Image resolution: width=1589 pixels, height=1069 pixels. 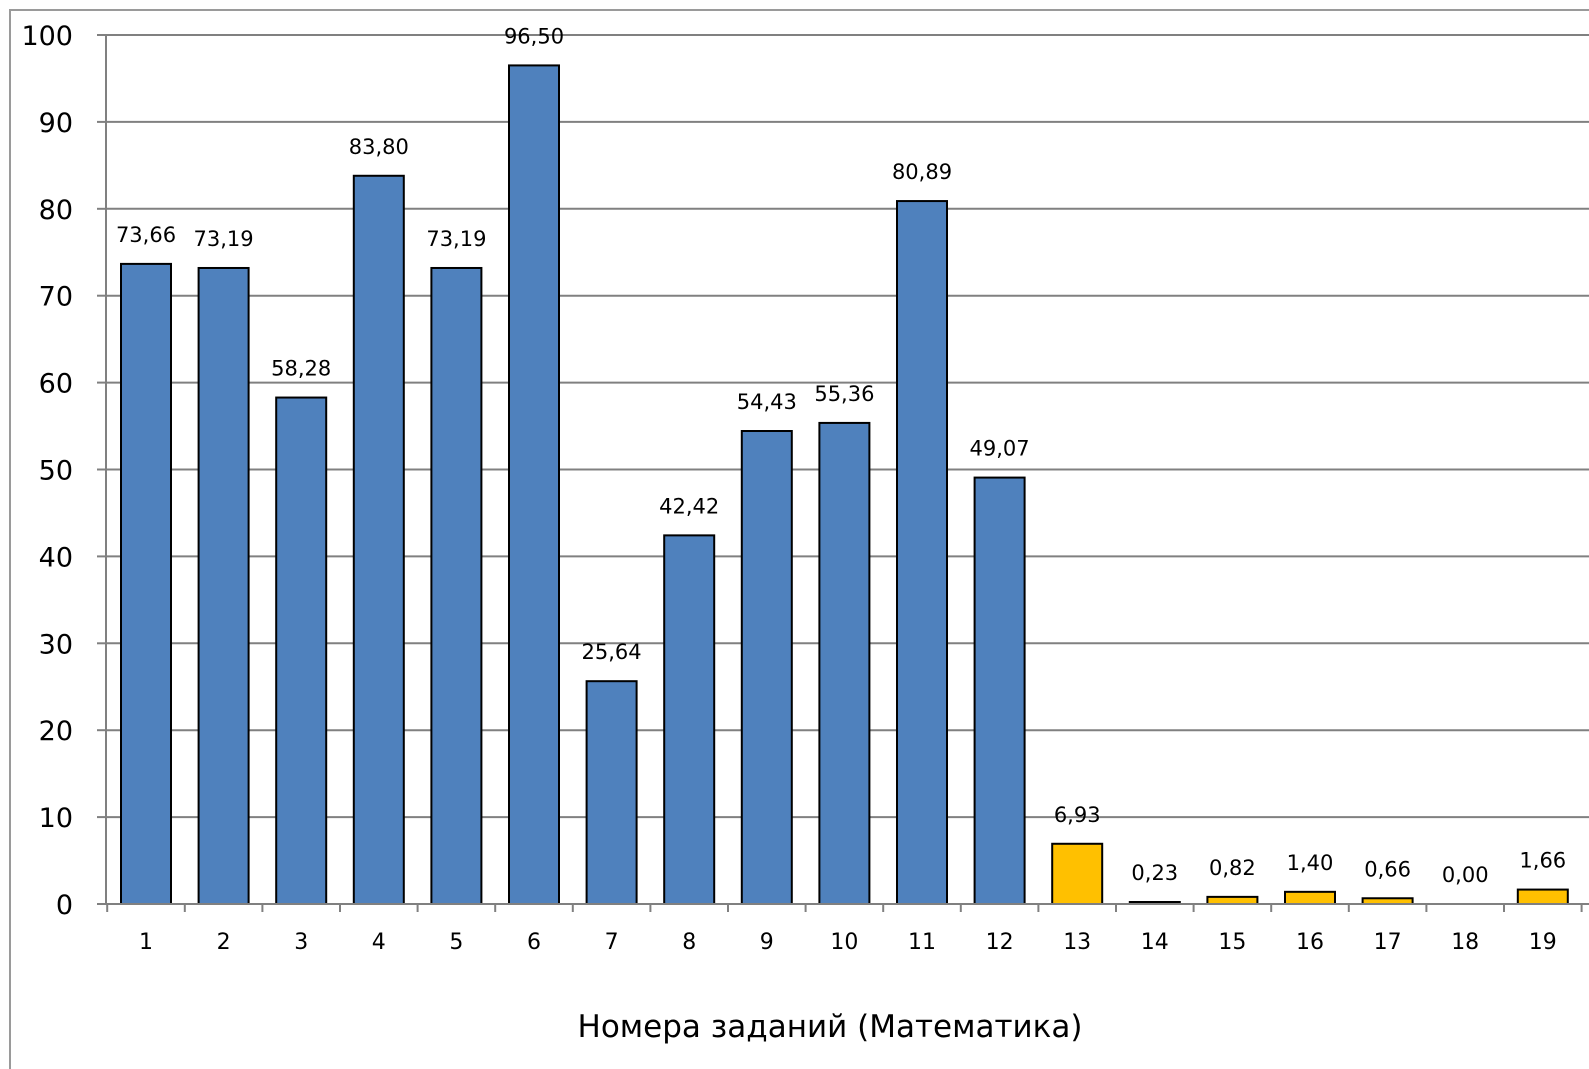 I want to click on x-tick-label-9: 9, so click(x=767, y=942).